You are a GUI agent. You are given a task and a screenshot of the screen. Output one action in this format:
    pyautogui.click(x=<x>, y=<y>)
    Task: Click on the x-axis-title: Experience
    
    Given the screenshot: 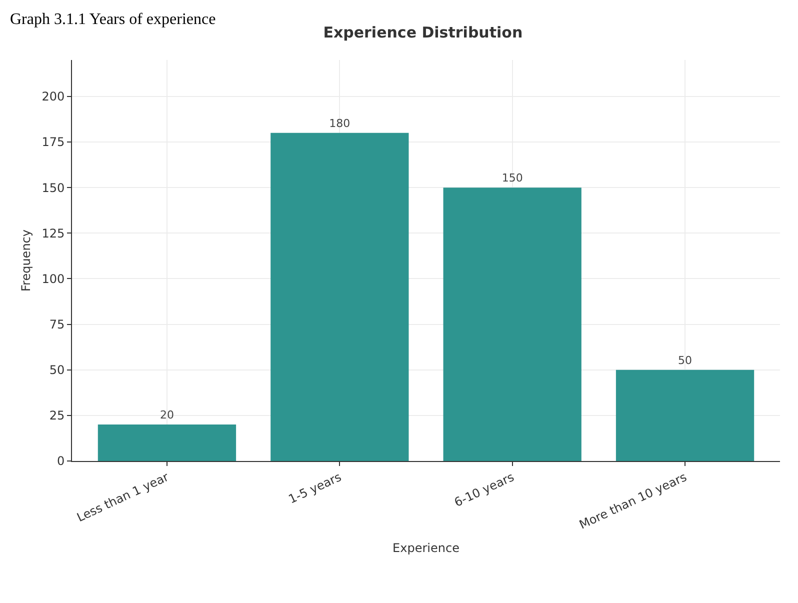 What is the action you would take?
    pyautogui.click(x=426, y=547)
    